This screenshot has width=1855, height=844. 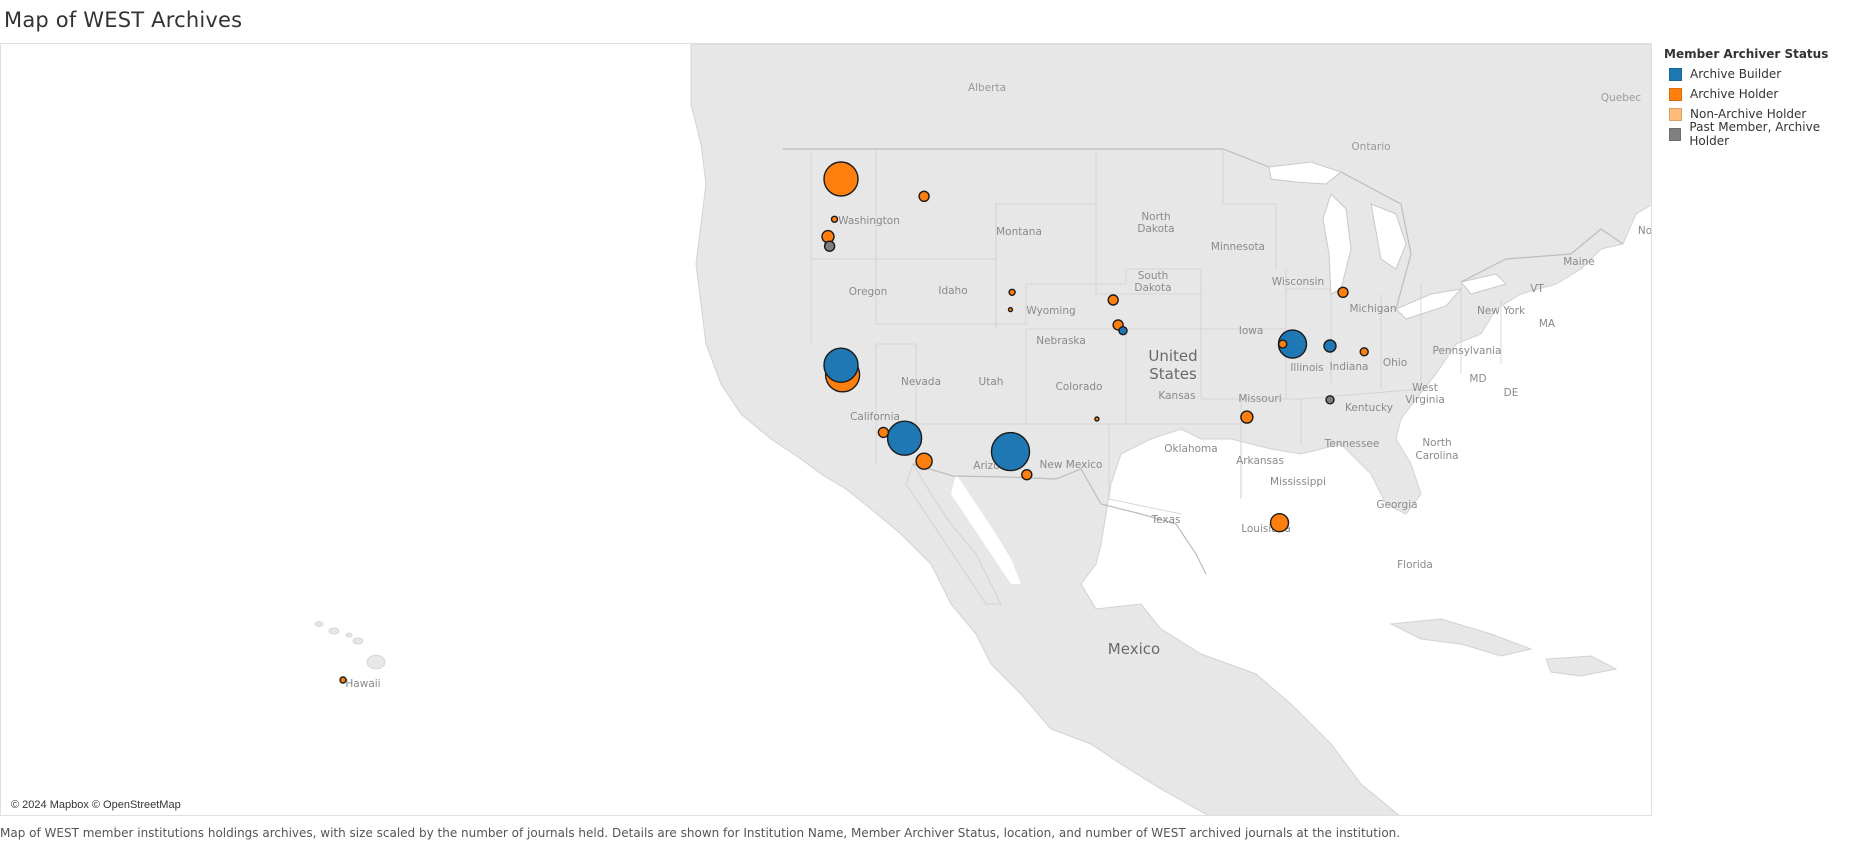 What do you see at coordinates (1259, 399) in the screenshot?
I see `svg-text: Missouri` at bounding box center [1259, 399].